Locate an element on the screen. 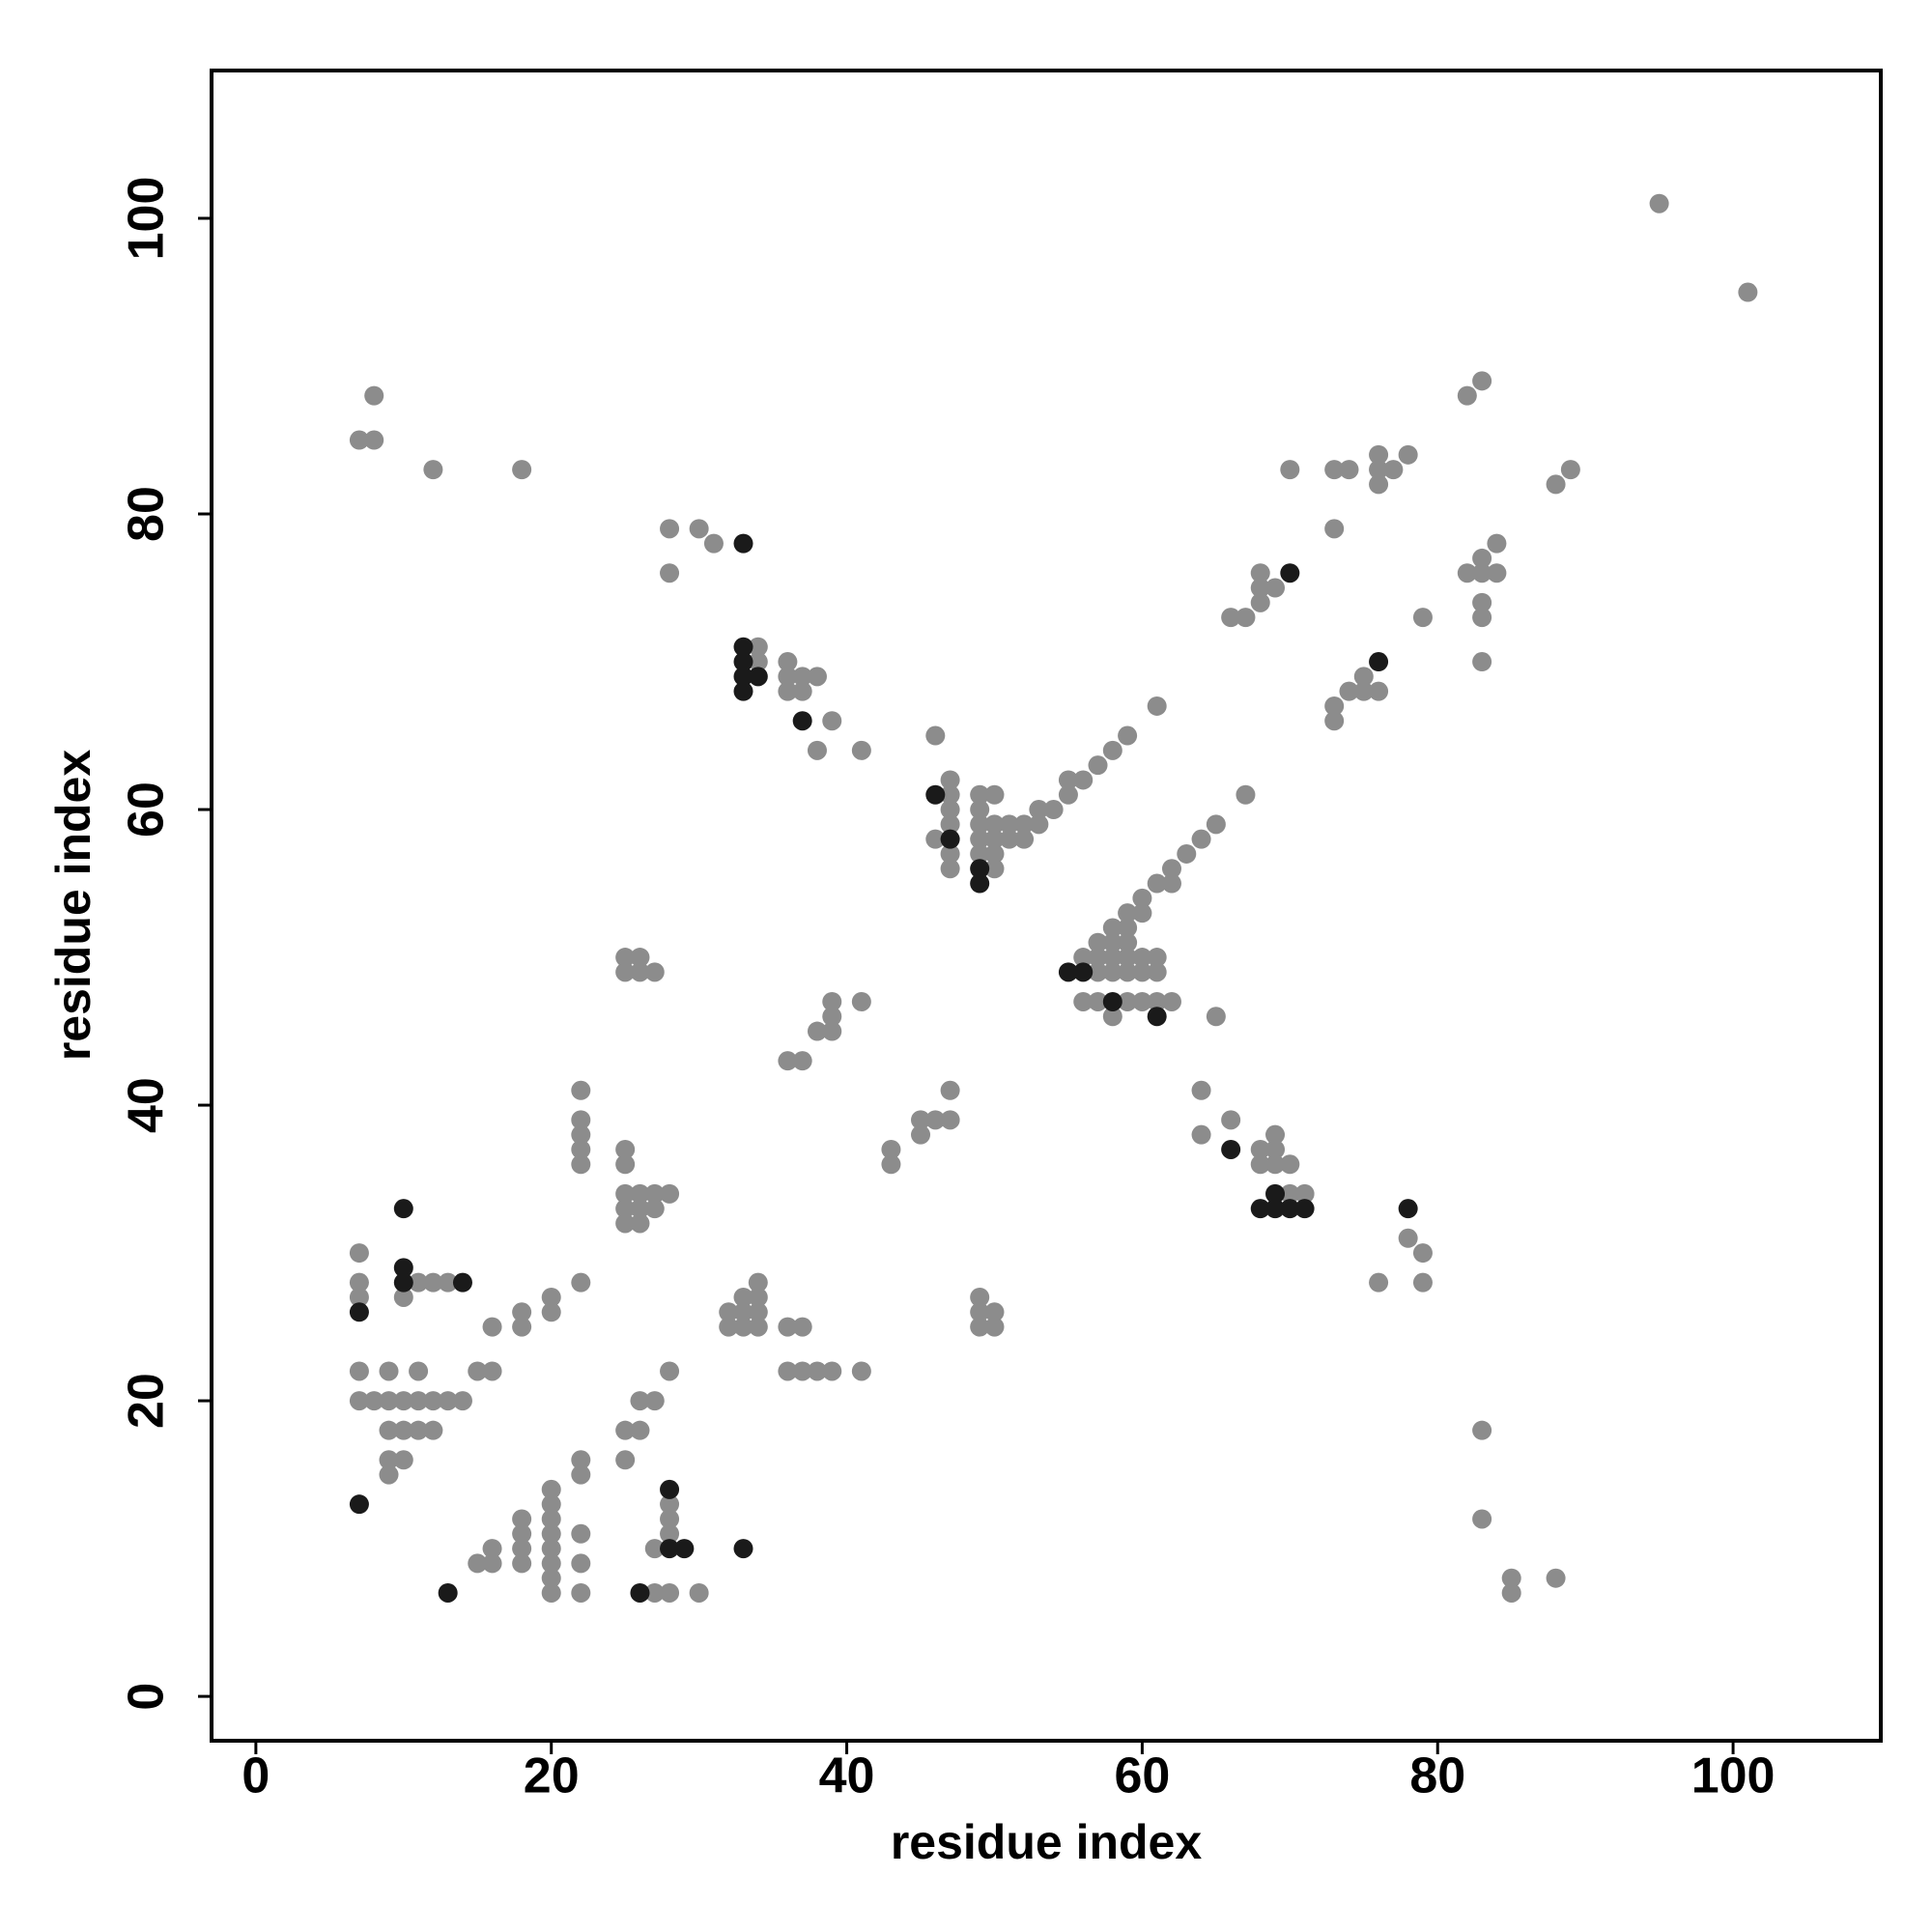  x-tick-label: 60 is located at coordinates (1142, 1776).